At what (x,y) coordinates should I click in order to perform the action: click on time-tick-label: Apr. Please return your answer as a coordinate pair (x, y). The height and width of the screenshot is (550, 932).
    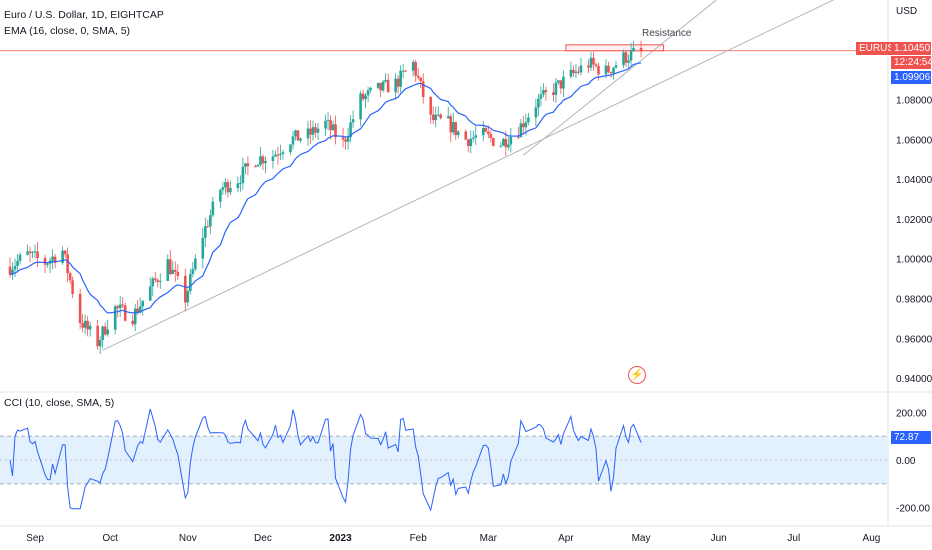
    Looking at the image, I should click on (566, 538).